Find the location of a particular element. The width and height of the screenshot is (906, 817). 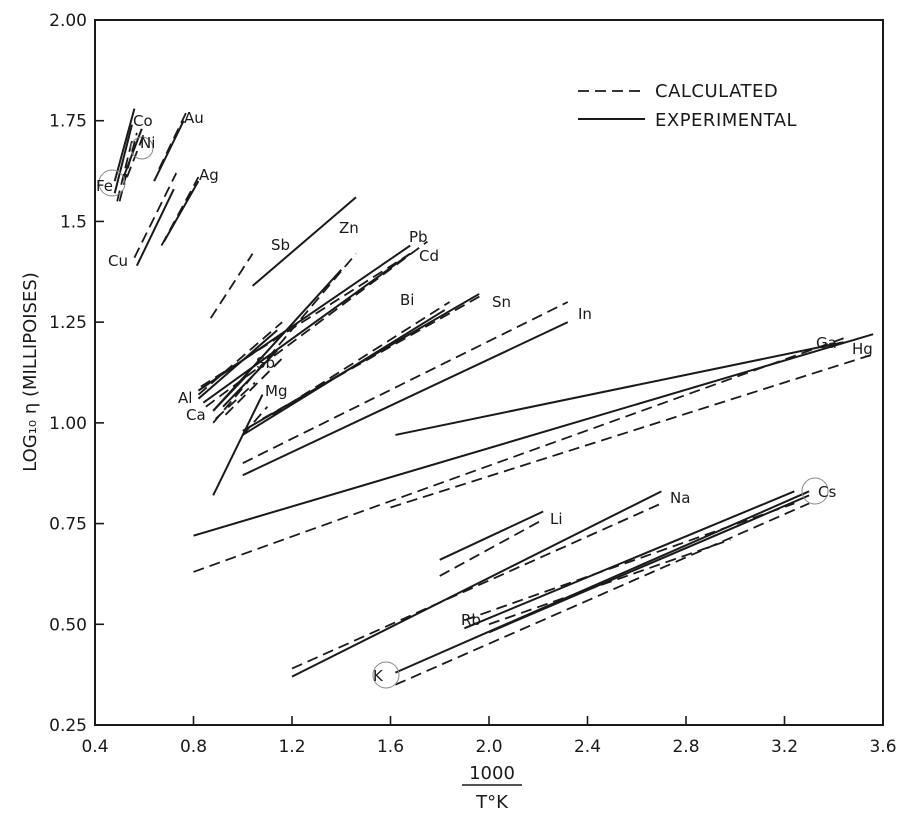

y-tick-label: 2.00 is located at coordinates (68, 21).